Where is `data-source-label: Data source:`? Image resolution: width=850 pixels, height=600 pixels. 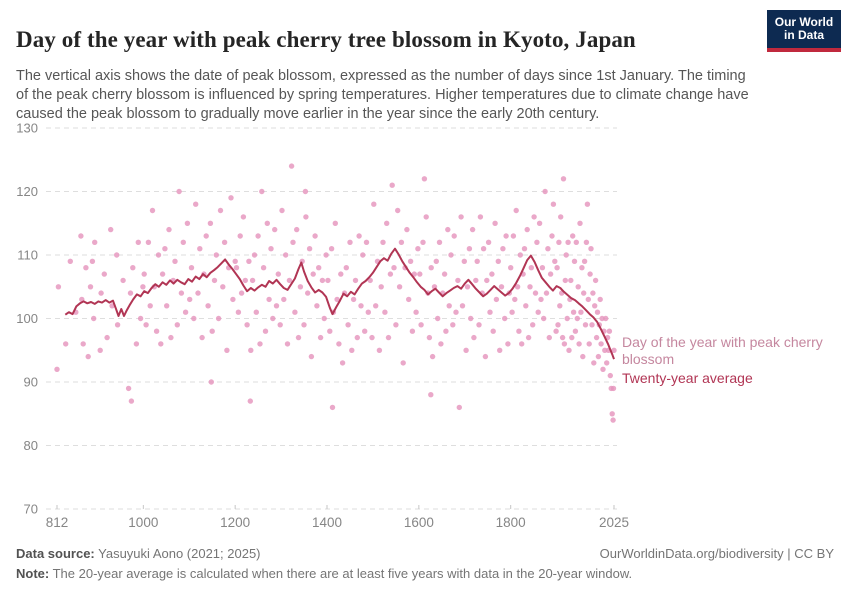 data-source-label: Data source: is located at coordinates (55, 553).